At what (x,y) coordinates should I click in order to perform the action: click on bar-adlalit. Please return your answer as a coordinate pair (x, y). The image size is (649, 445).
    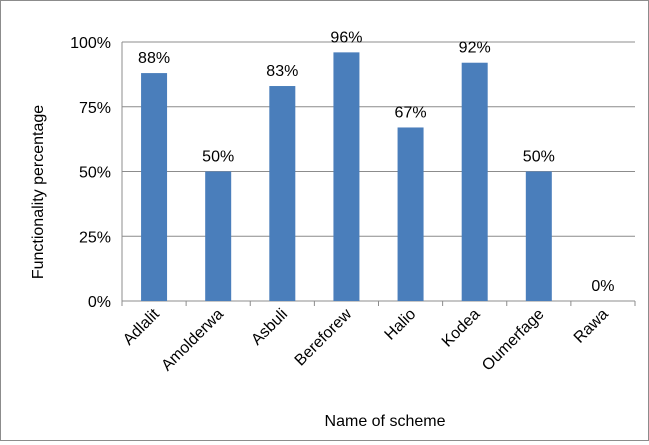
    Looking at the image, I should click on (154, 187).